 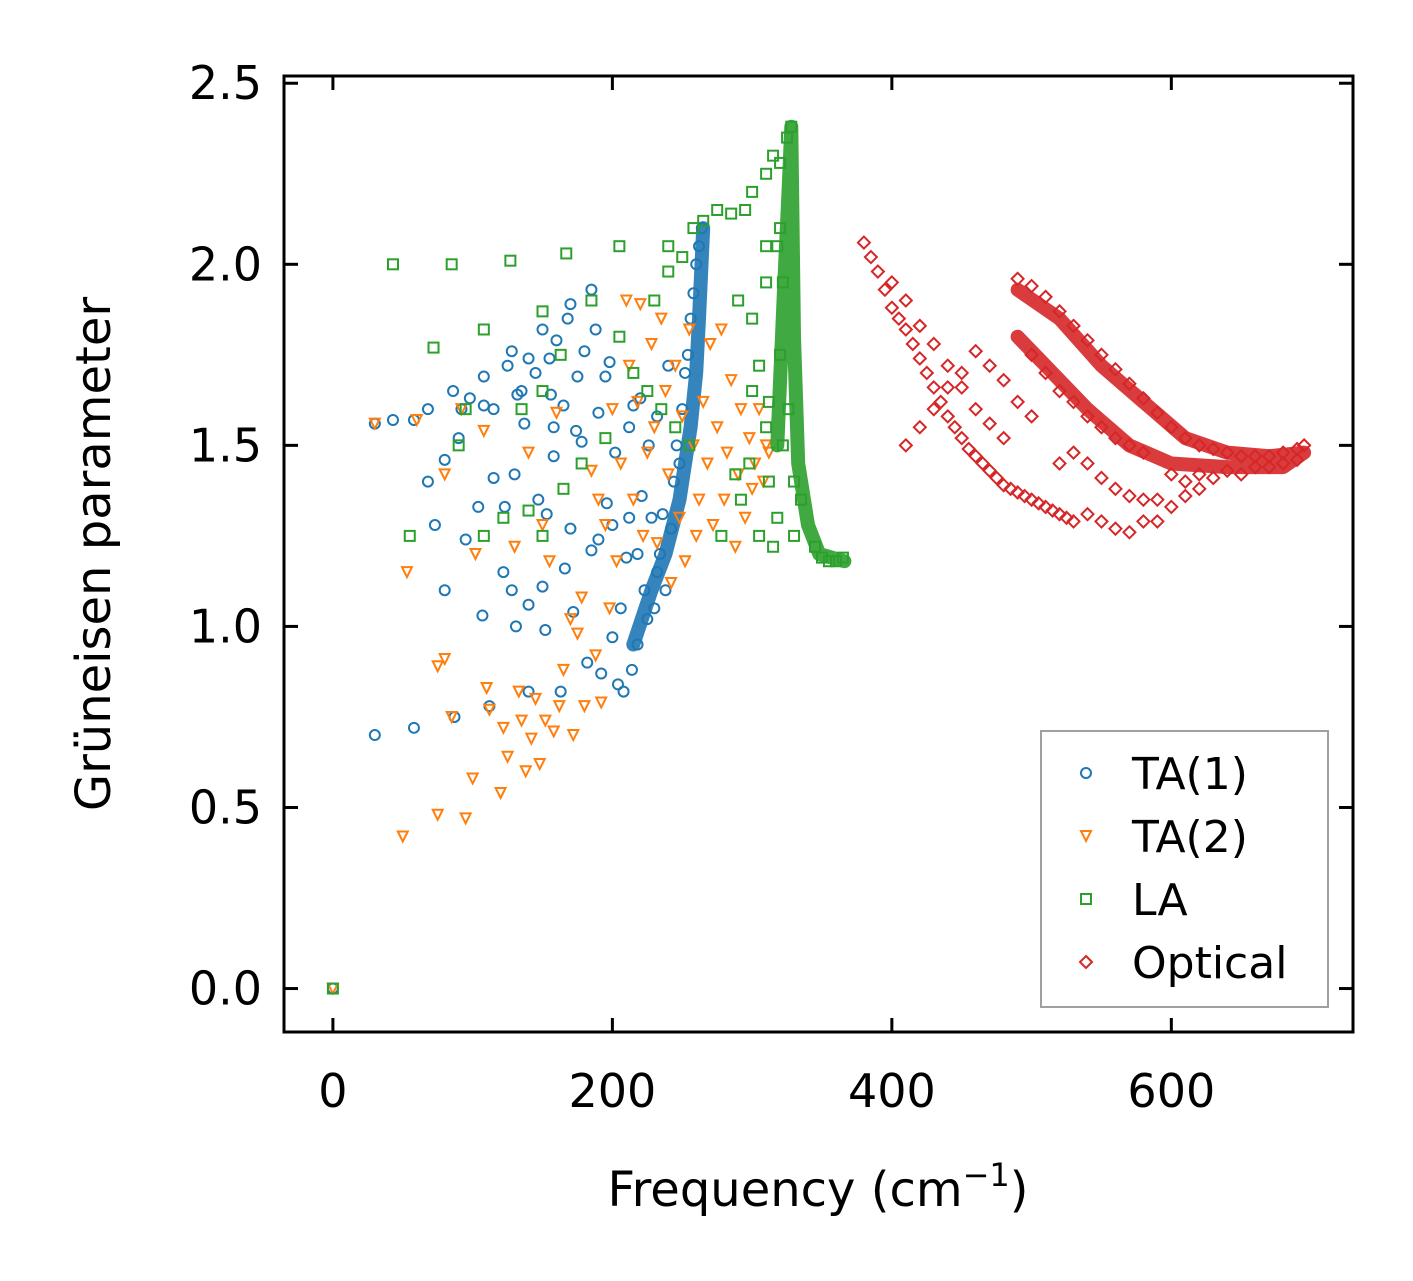 What do you see at coordinates (332, 1091) in the screenshot?
I see `x-tick-label: 0` at bounding box center [332, 1091].